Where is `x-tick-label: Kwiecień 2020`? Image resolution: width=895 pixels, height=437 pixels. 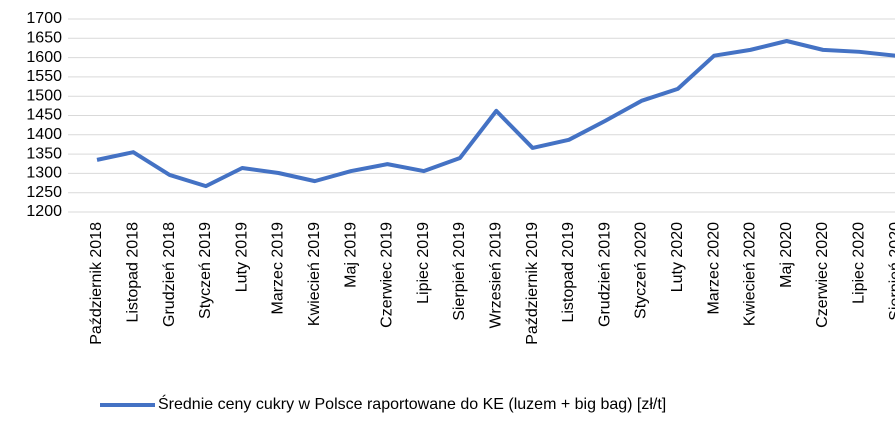
x-tick-label: Kwiecień 2020 is located at coordinates (750, 274).